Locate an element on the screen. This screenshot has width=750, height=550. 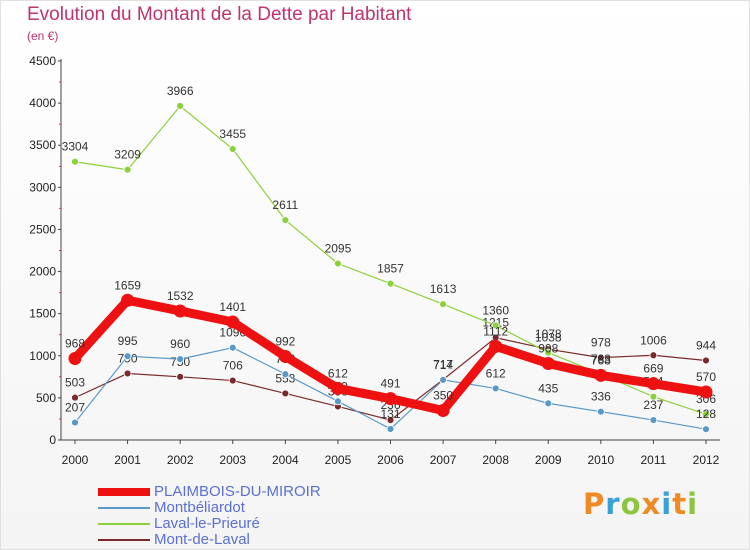
logo-letter: x is located at coordinates (651, 504).